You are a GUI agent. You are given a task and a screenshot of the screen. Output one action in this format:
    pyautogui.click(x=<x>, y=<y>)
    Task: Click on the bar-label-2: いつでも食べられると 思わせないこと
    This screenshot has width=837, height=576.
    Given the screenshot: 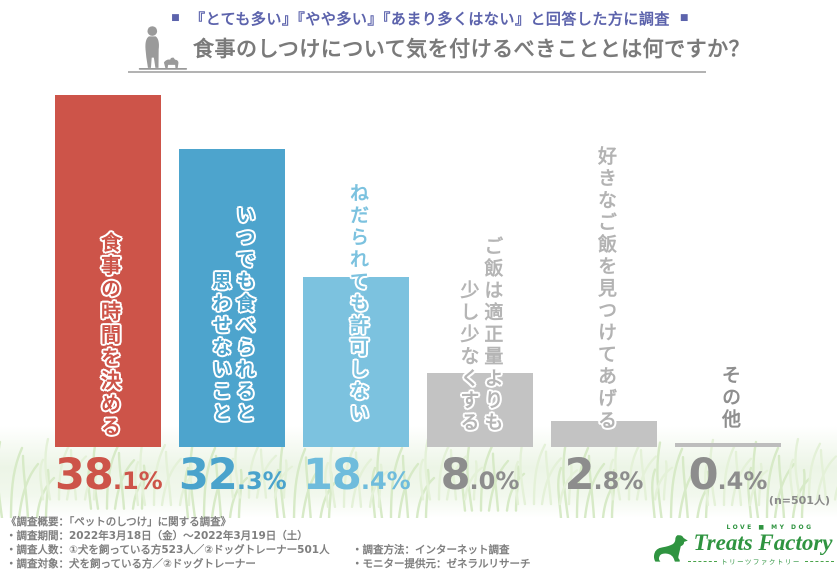 What is the action you would take?
    pyautogui.click(x=232, y=315)
    